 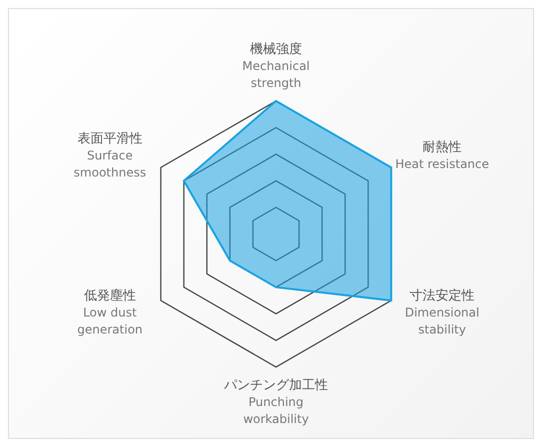 I want to click on spoke-label: 寸法安定性 Dimensional stability, so click(x=442, y=312).